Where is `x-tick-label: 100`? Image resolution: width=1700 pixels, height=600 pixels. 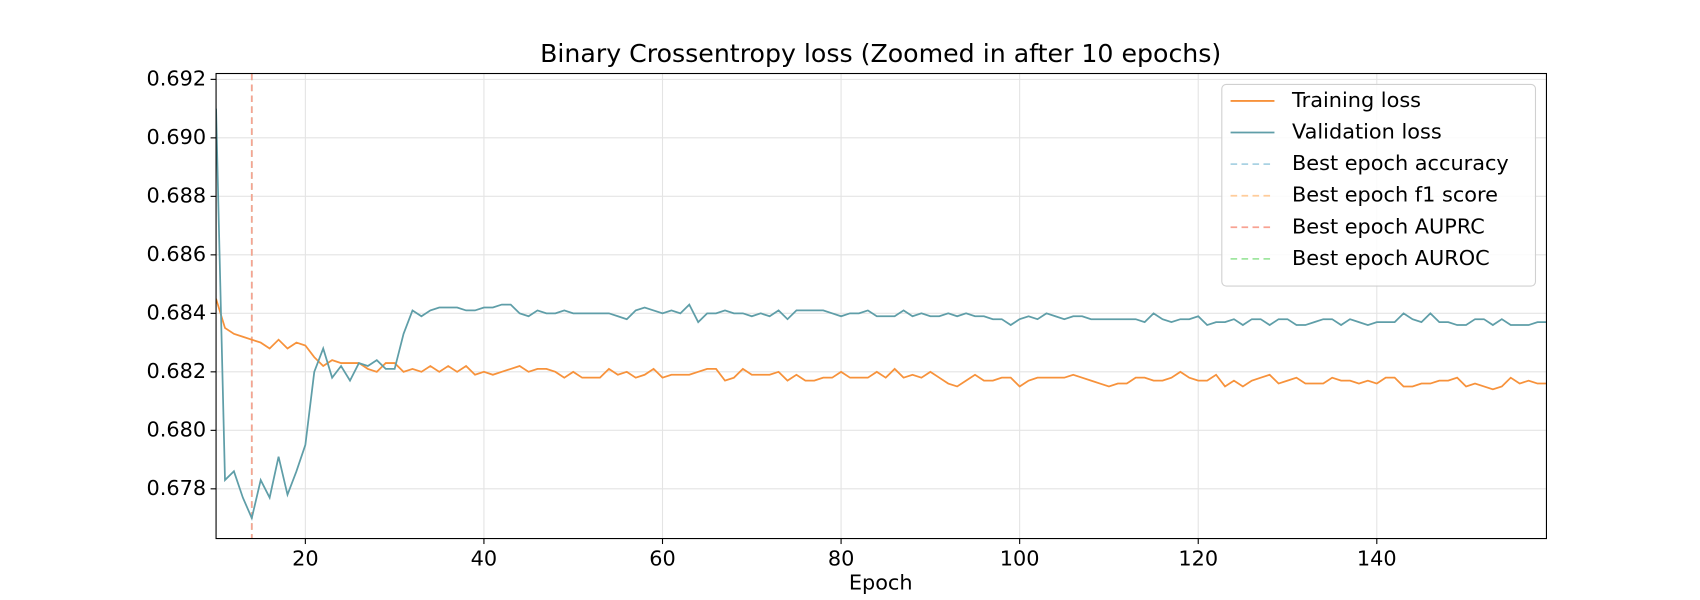 x-tick-label: 100 is located at coordinates (1020, 558).